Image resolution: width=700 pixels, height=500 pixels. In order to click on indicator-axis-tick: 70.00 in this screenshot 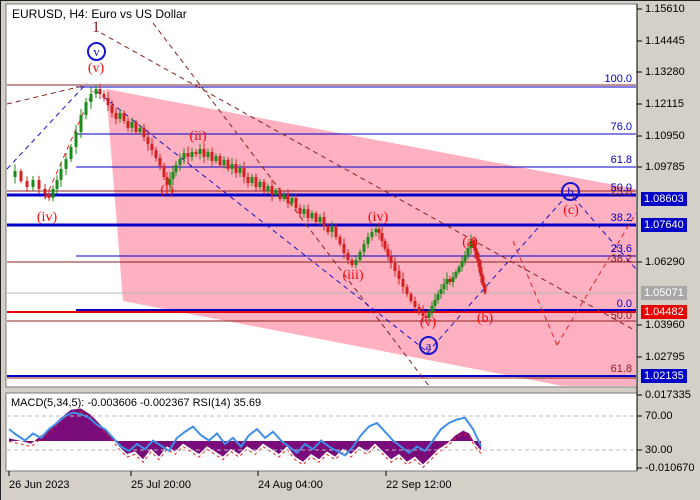, I will do `click(659, 416)`.